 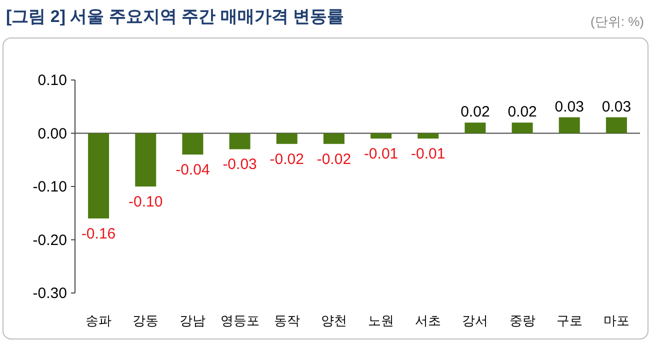 I want to click on y-tick-label: -0.10, so click(x=49, y=187).